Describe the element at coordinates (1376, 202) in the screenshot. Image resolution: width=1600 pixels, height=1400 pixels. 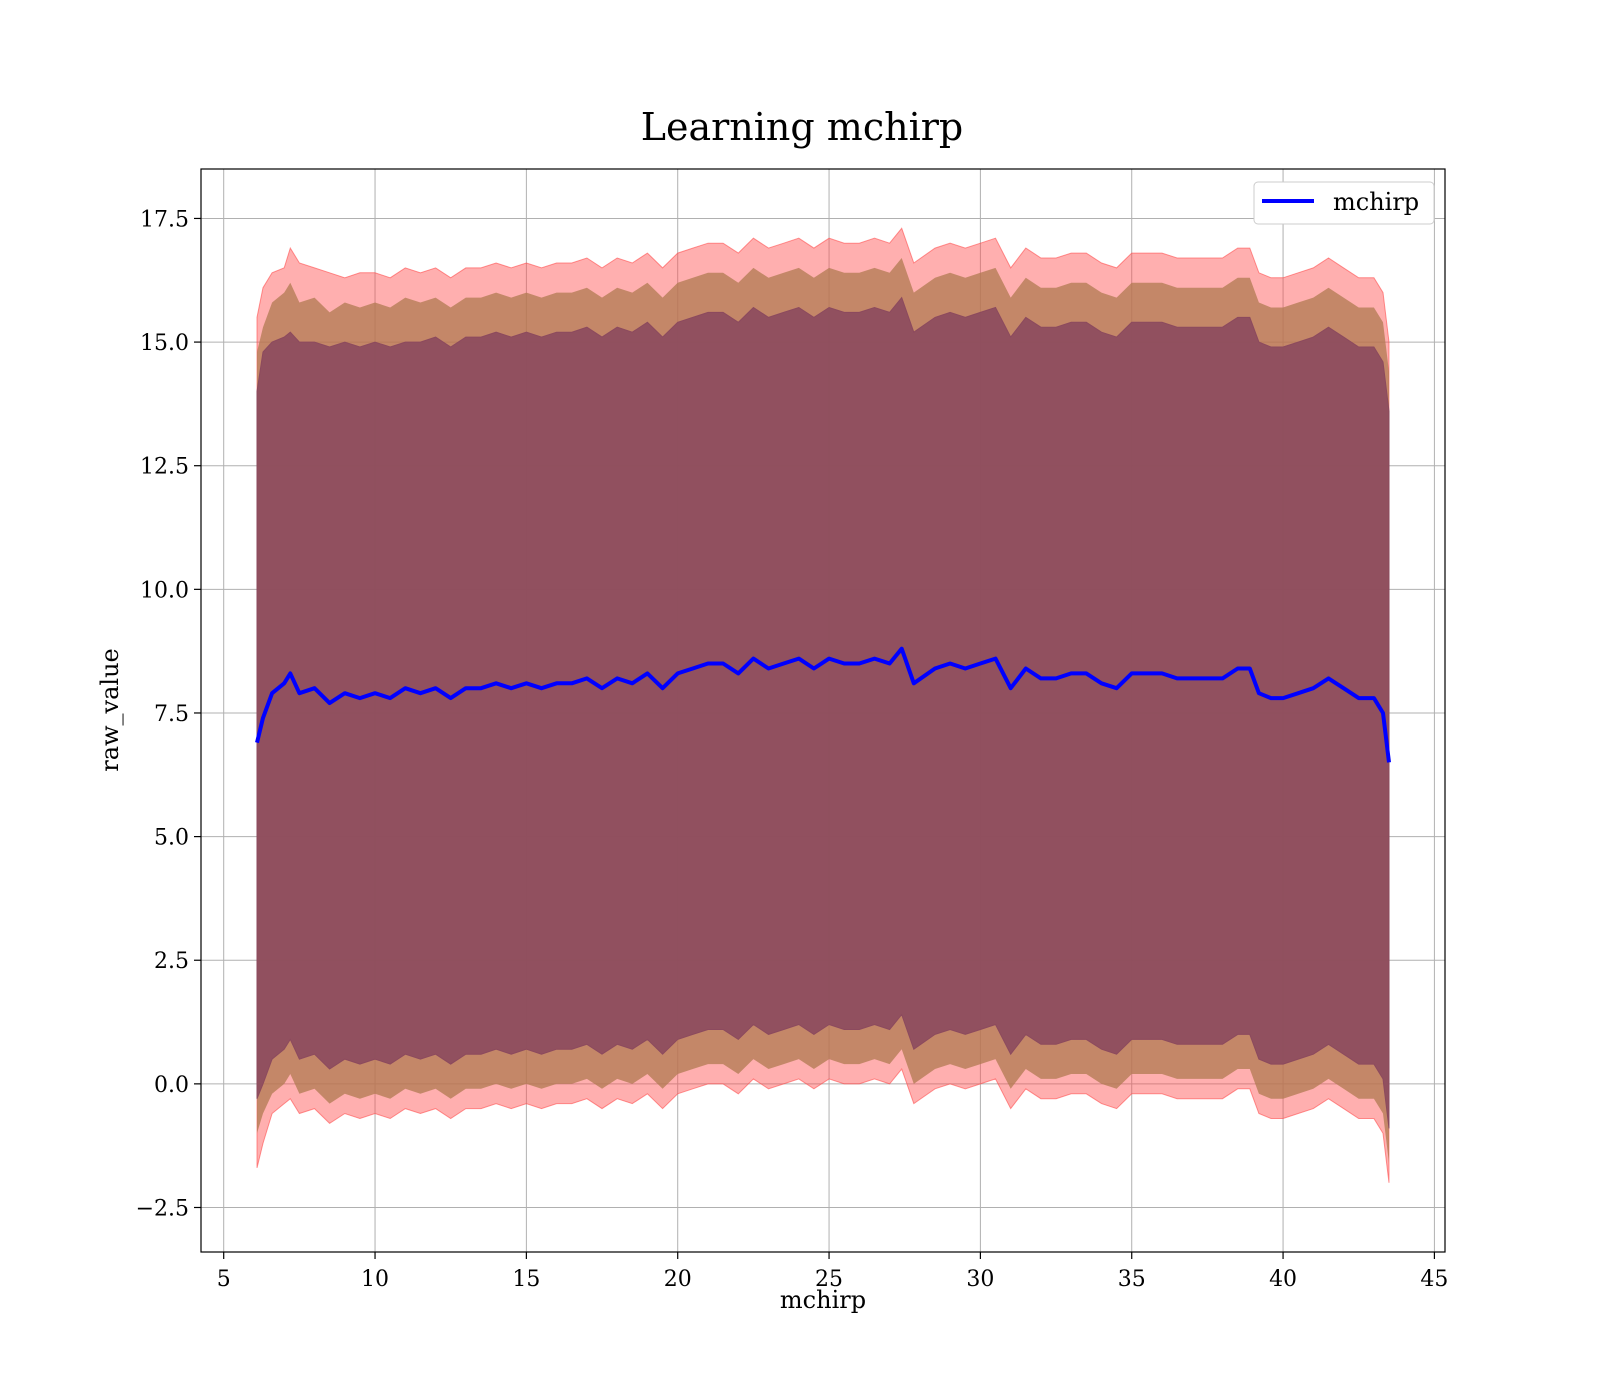
I see `legend-entry-mchirp: mchirp` at that location.